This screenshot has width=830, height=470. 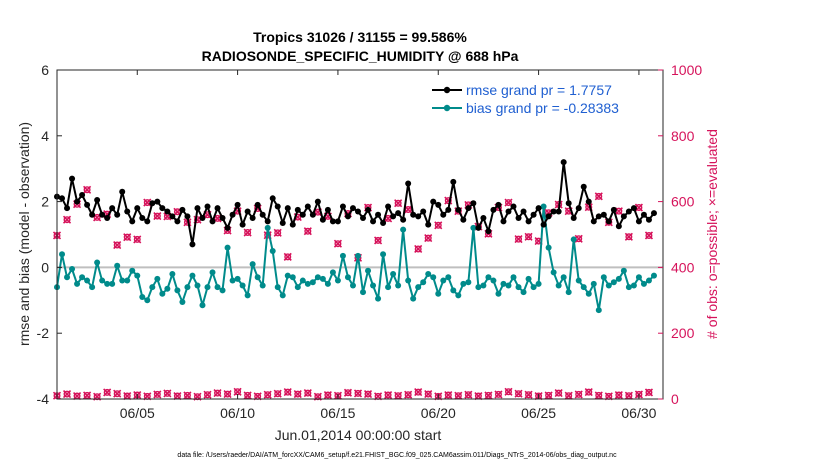 What do you see at coordinates (45, 136) in the screenshot?
I see `y-left-tick-label: 4` at bounding box center [45, 136].